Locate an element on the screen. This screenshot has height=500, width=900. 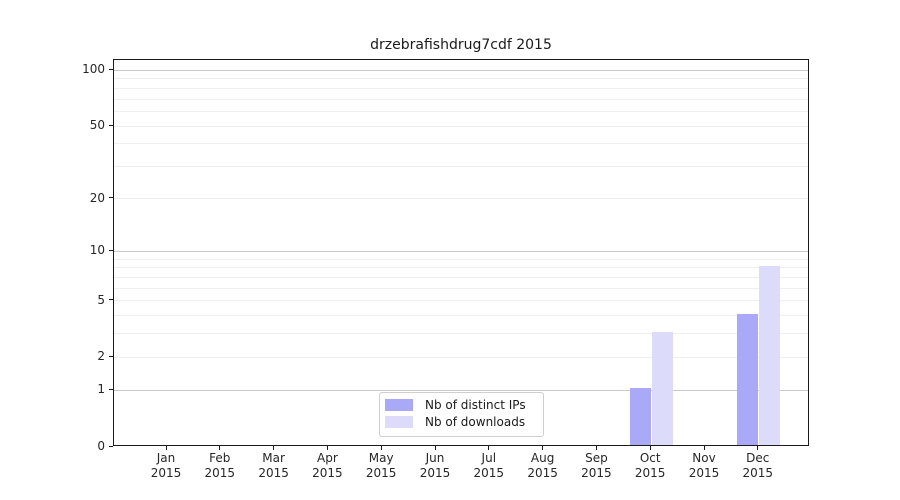
y-tick-label: 20 is located at coordinates (97, 197).